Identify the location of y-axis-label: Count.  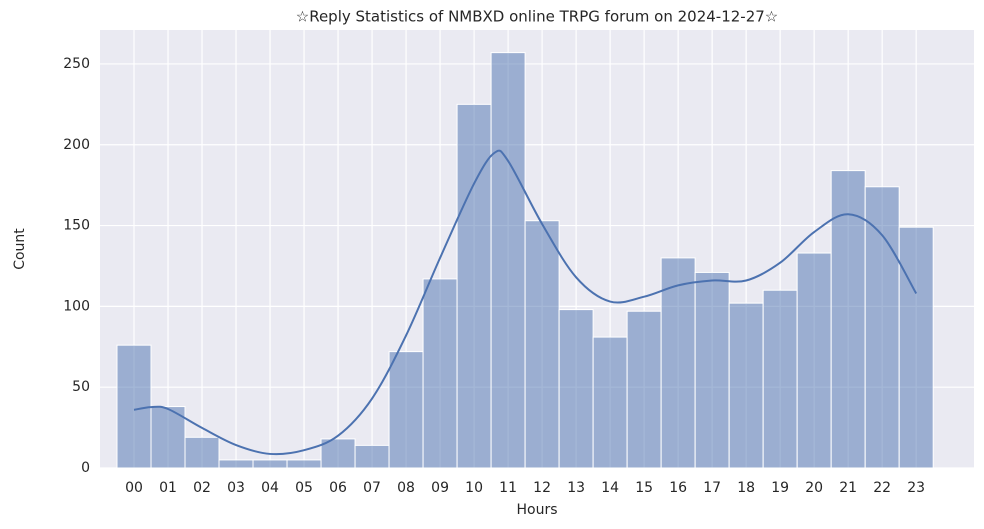
(20, 249).